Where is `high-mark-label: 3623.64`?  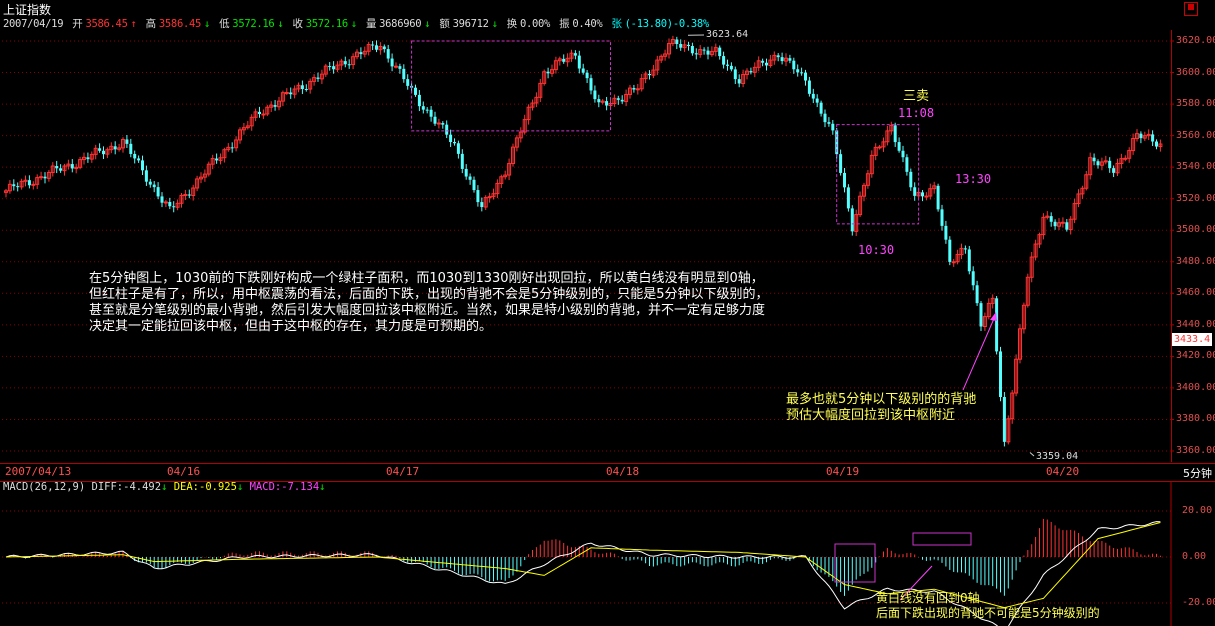
high-mark-label: 3623.64 is located at coordinates (727, 34).